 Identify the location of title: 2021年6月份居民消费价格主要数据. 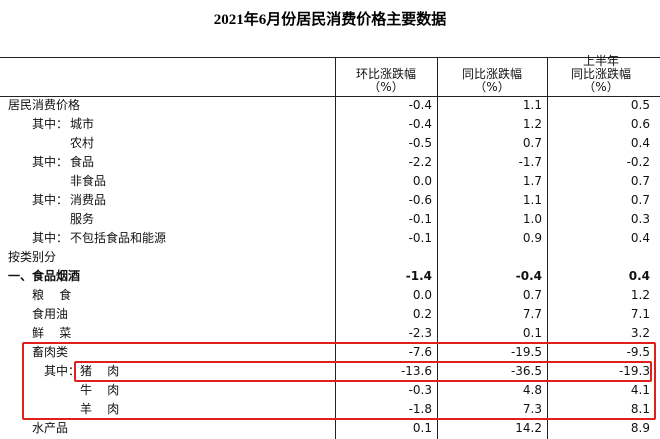
(330, 20).